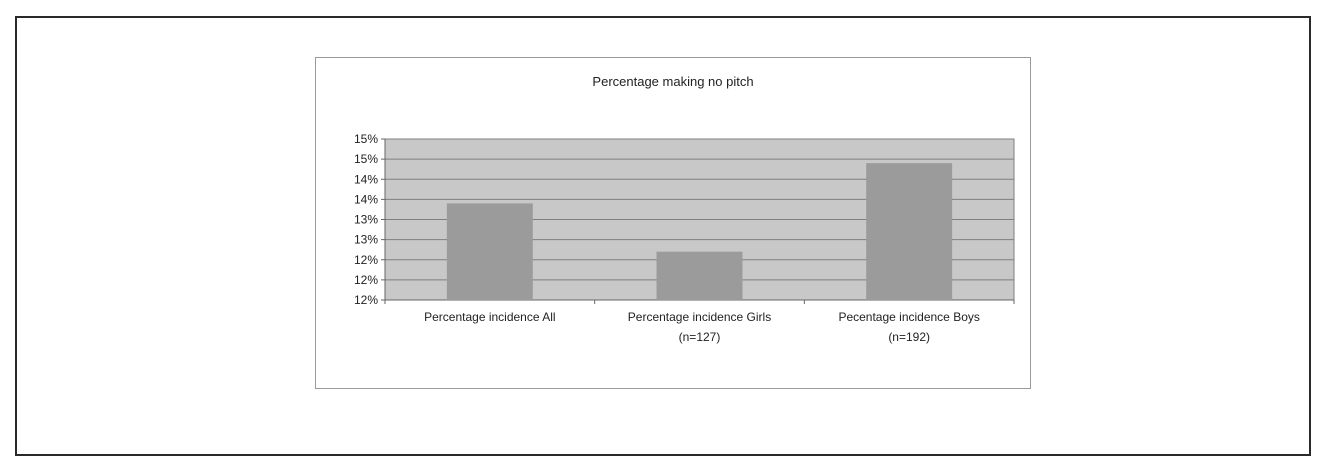 The width and height of the screenshot is (1325, 456). I want to click on x-tick-label: Percentage incidence Girls, so click(699, 317).